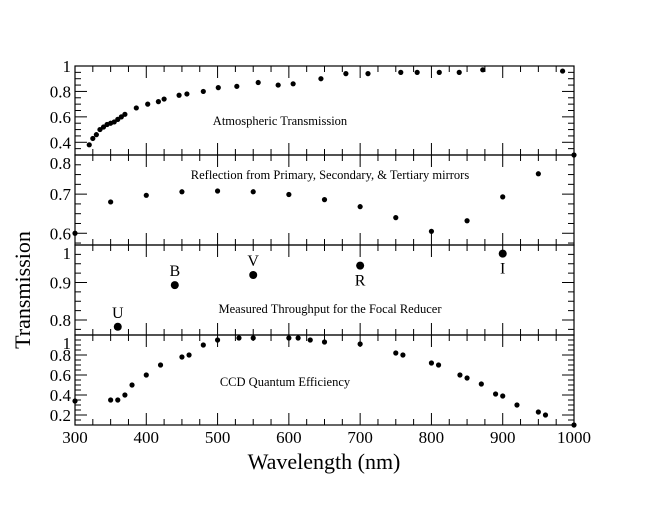 Image resolution: width=647 pixels, height=505 pixels. Describe the element at coordinates (253, 261) in the screenshot. I see `point-label: V` at that location.